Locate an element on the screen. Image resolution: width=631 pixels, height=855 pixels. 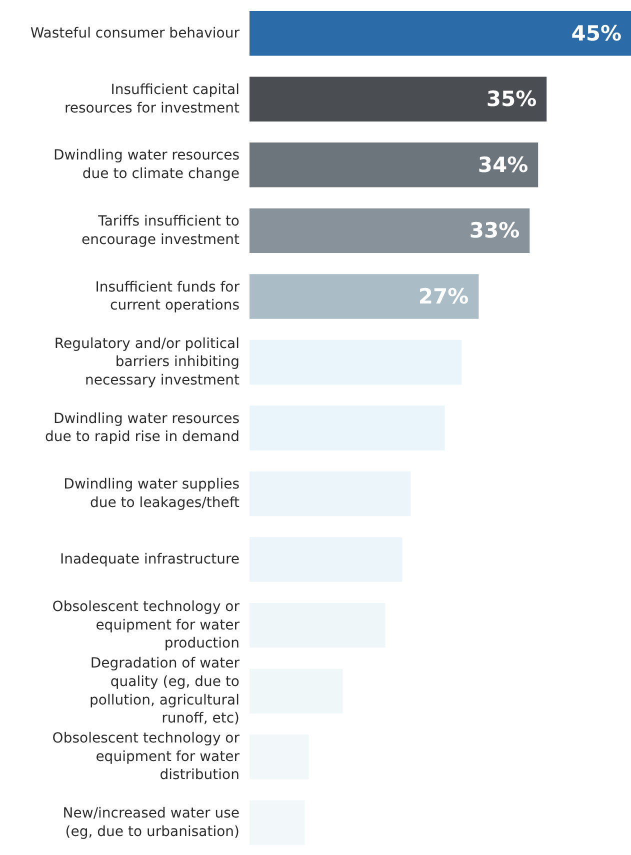
data-label: 45% is located at coordinates (596, 33).